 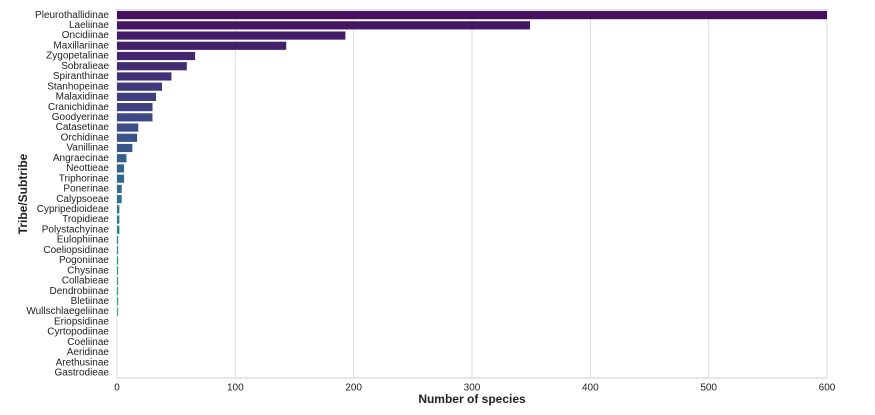 What do you see at coordinates (78, 332) in the screenshot?
I see `y-tick-label: Cyrtopodiinae` at bounding box center [78, 332].